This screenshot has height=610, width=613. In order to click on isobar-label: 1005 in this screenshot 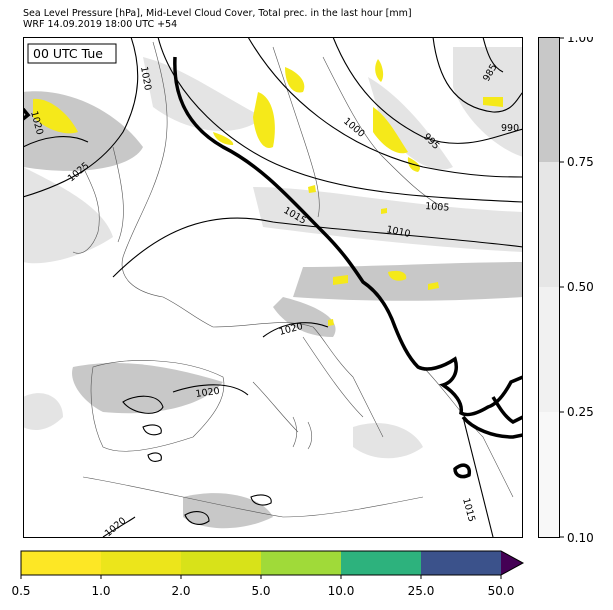, I will do `click(437, 207)`.